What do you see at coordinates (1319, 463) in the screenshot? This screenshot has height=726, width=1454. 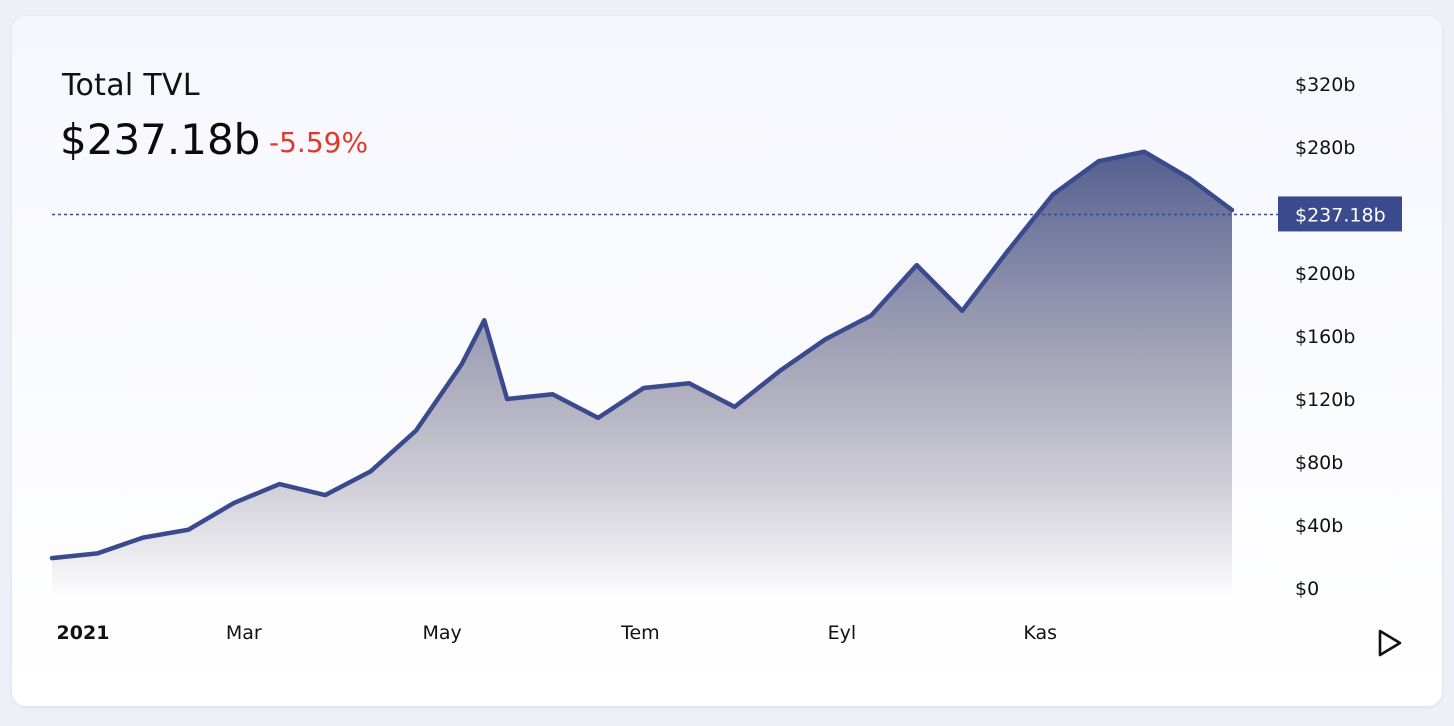 I see `y-tick-label: $80b` at bounding box center [1319, 463].